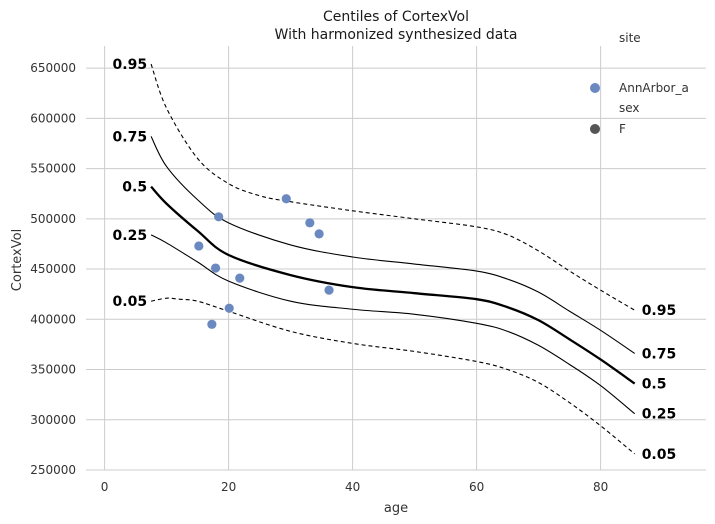 This screenshot has height=524, width=715. Describe the element at coordinates (654, 88) in the screenshot. I see `legend-entry-site: AnnArbor_a` at that location.